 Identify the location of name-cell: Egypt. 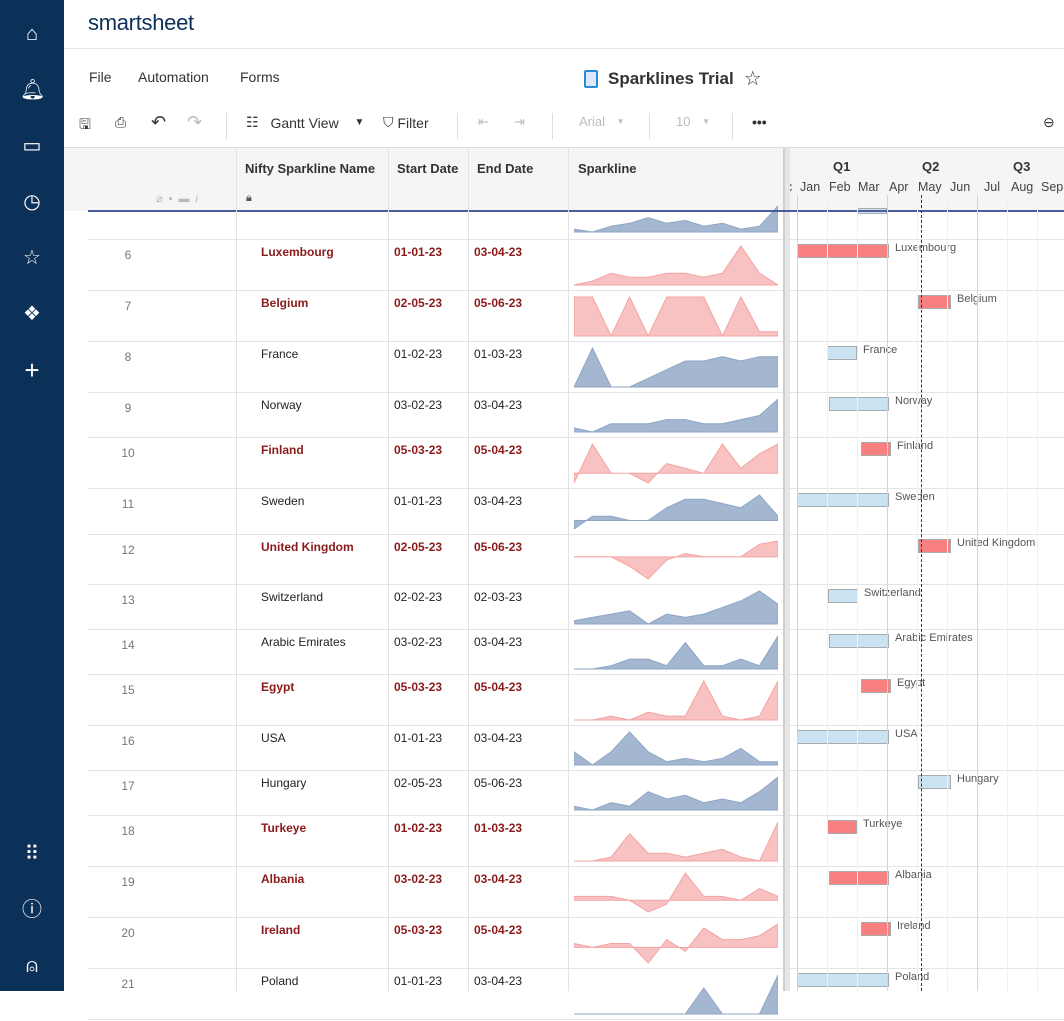
(278, 687).